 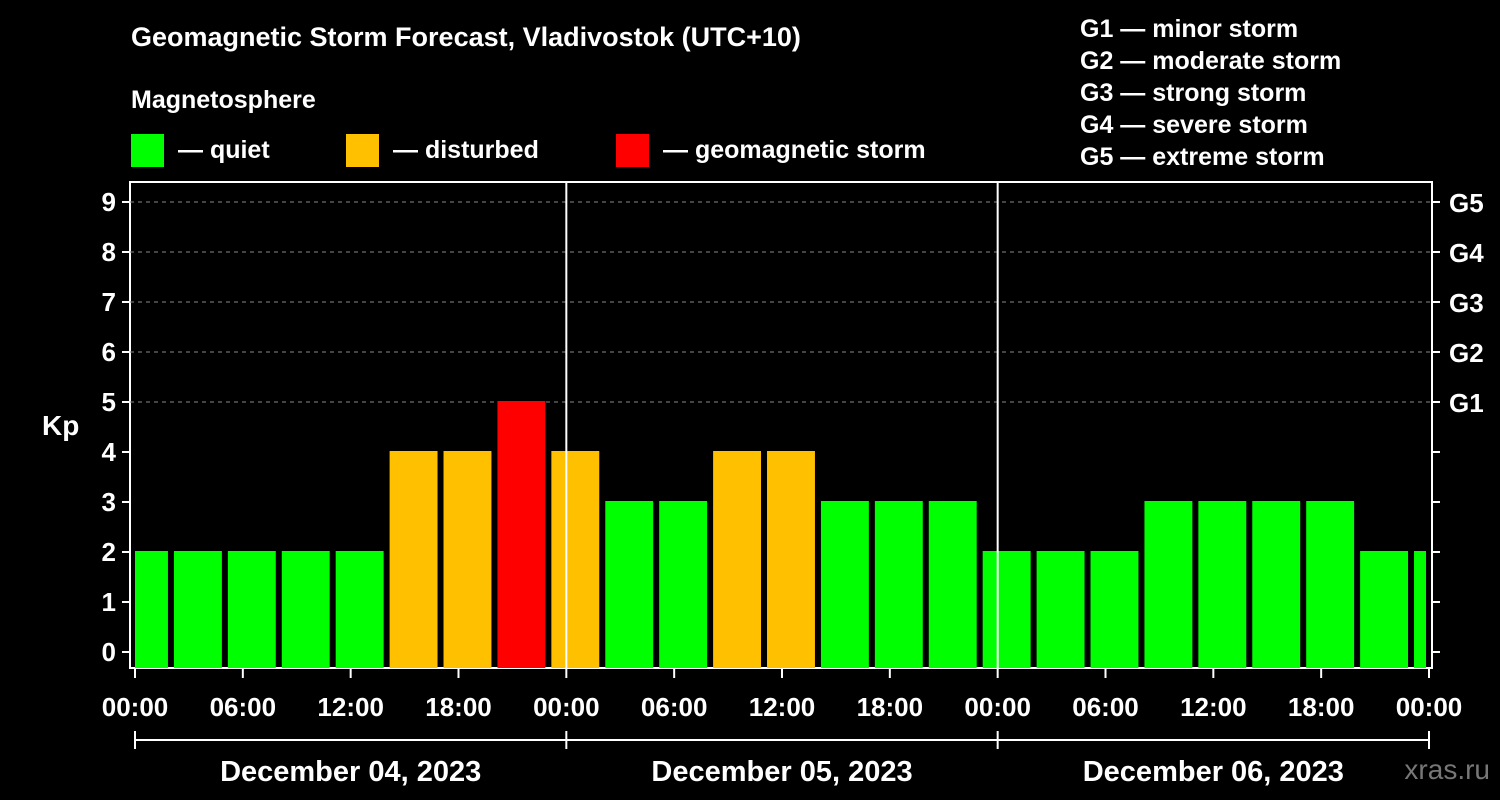 What do you see at coordinates (61, 425) in the screenshot?
I see `y-axis-label: Kp` at bounding box center [61, 425].